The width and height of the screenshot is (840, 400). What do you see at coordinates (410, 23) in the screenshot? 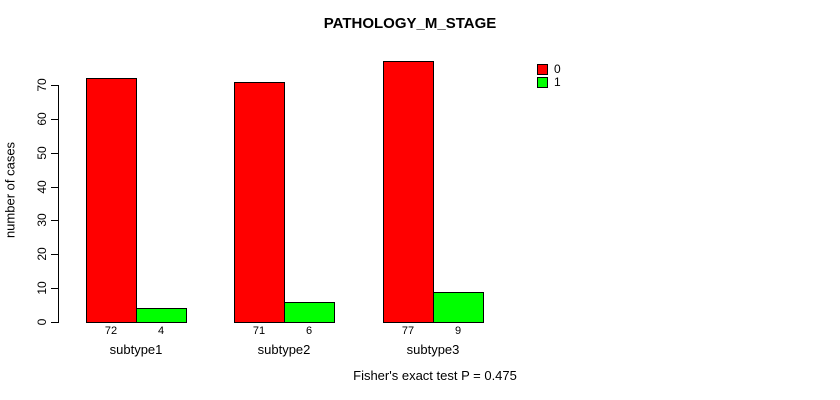
I see `chart-title: PATHOLOGY_M_STAGE` at bounding box center [410, 23].